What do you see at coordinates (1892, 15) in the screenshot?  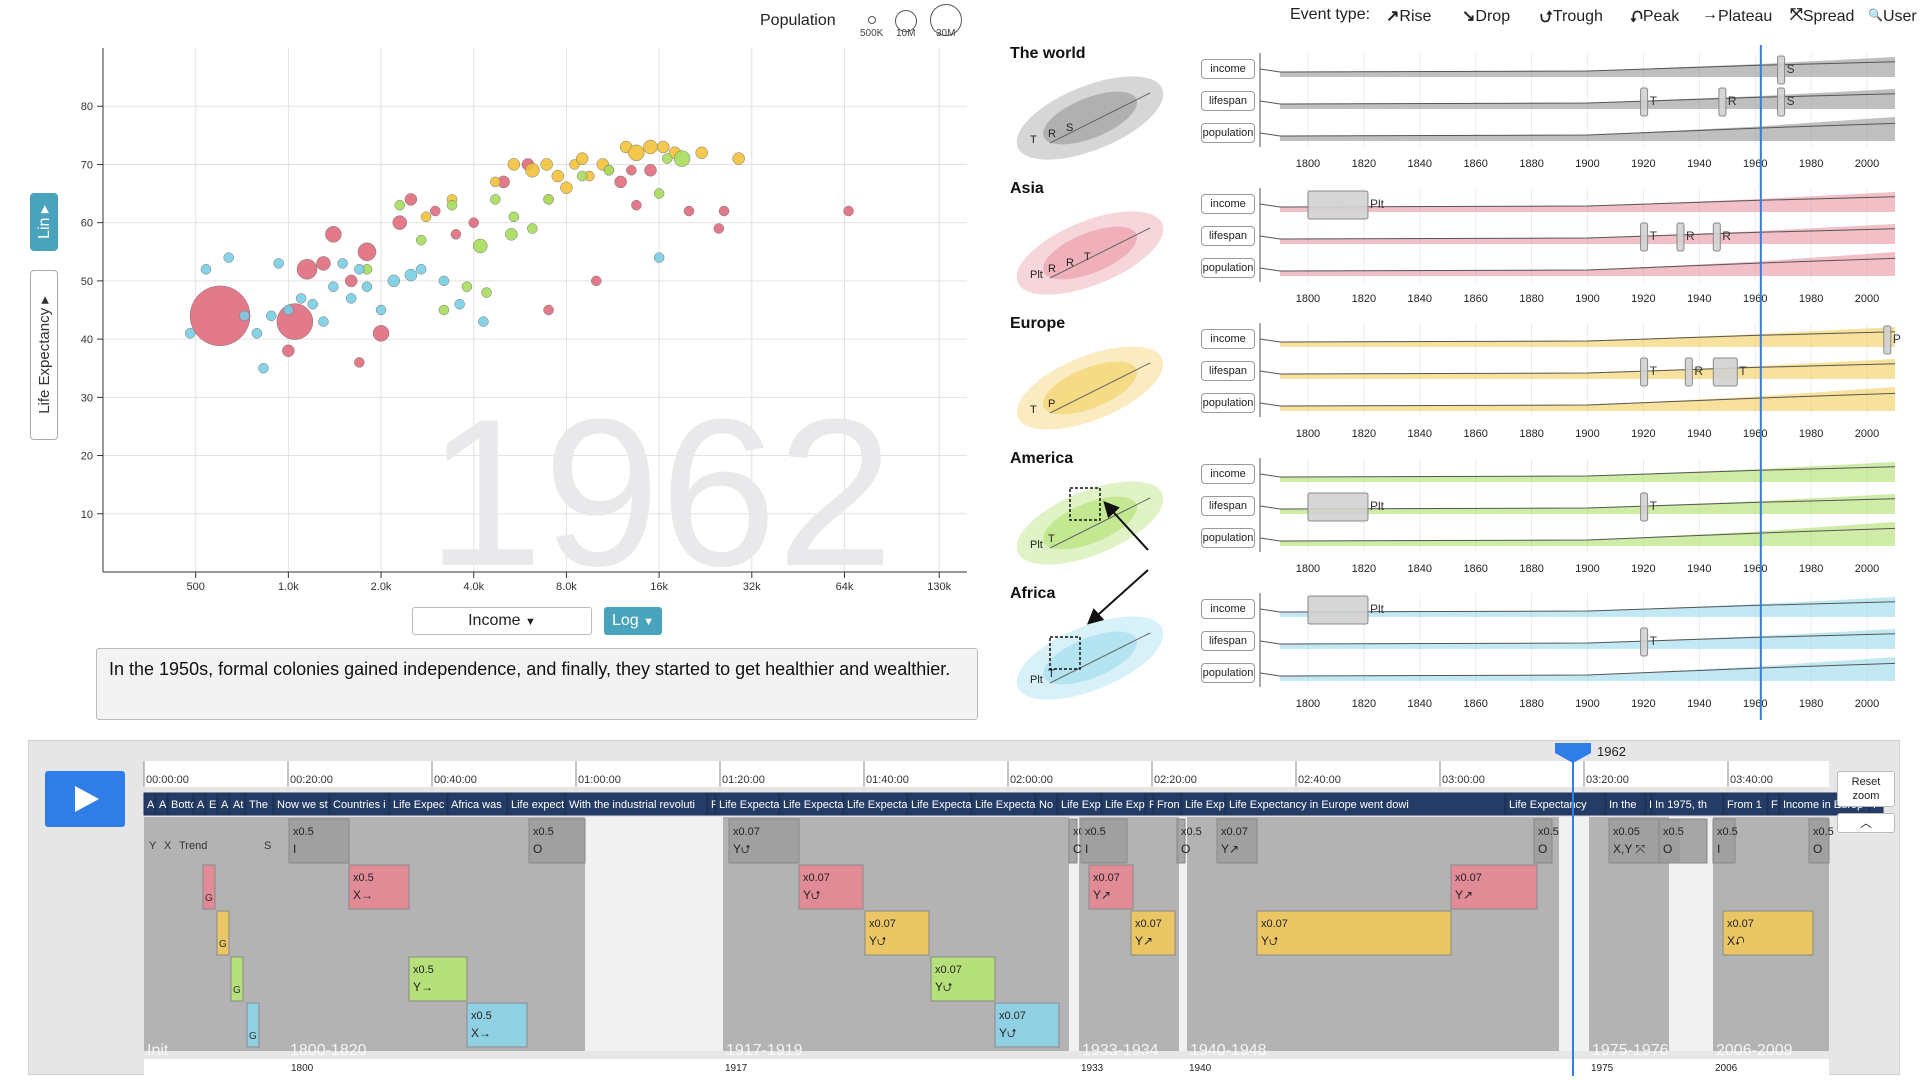 I see `legend-user: 🔍 User` at bounding box center [1892, 15].